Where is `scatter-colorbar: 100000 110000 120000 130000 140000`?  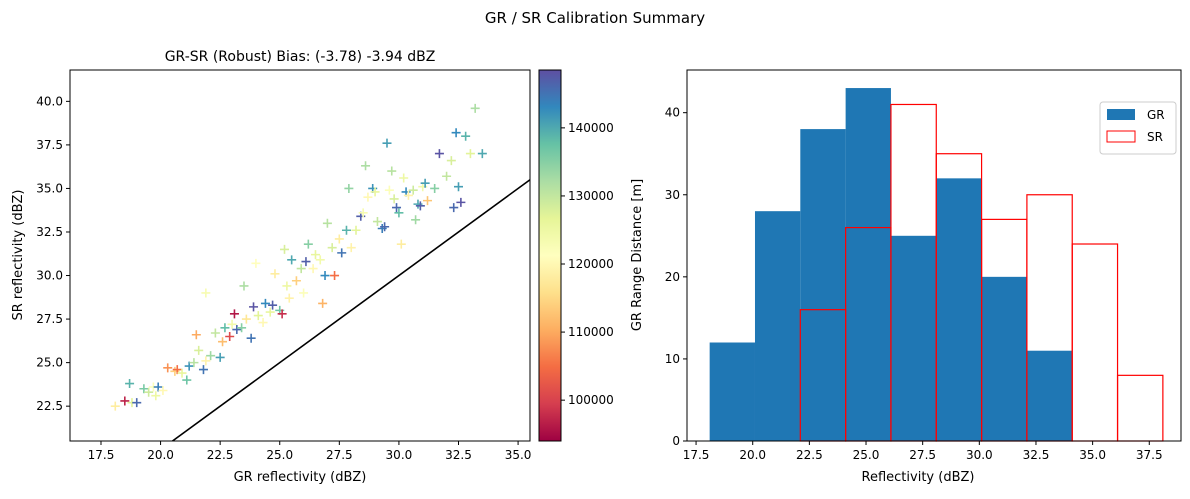
scatter-colorbar: 100000 110000 120000 130000 140000 is located at coordinates (576, 255).